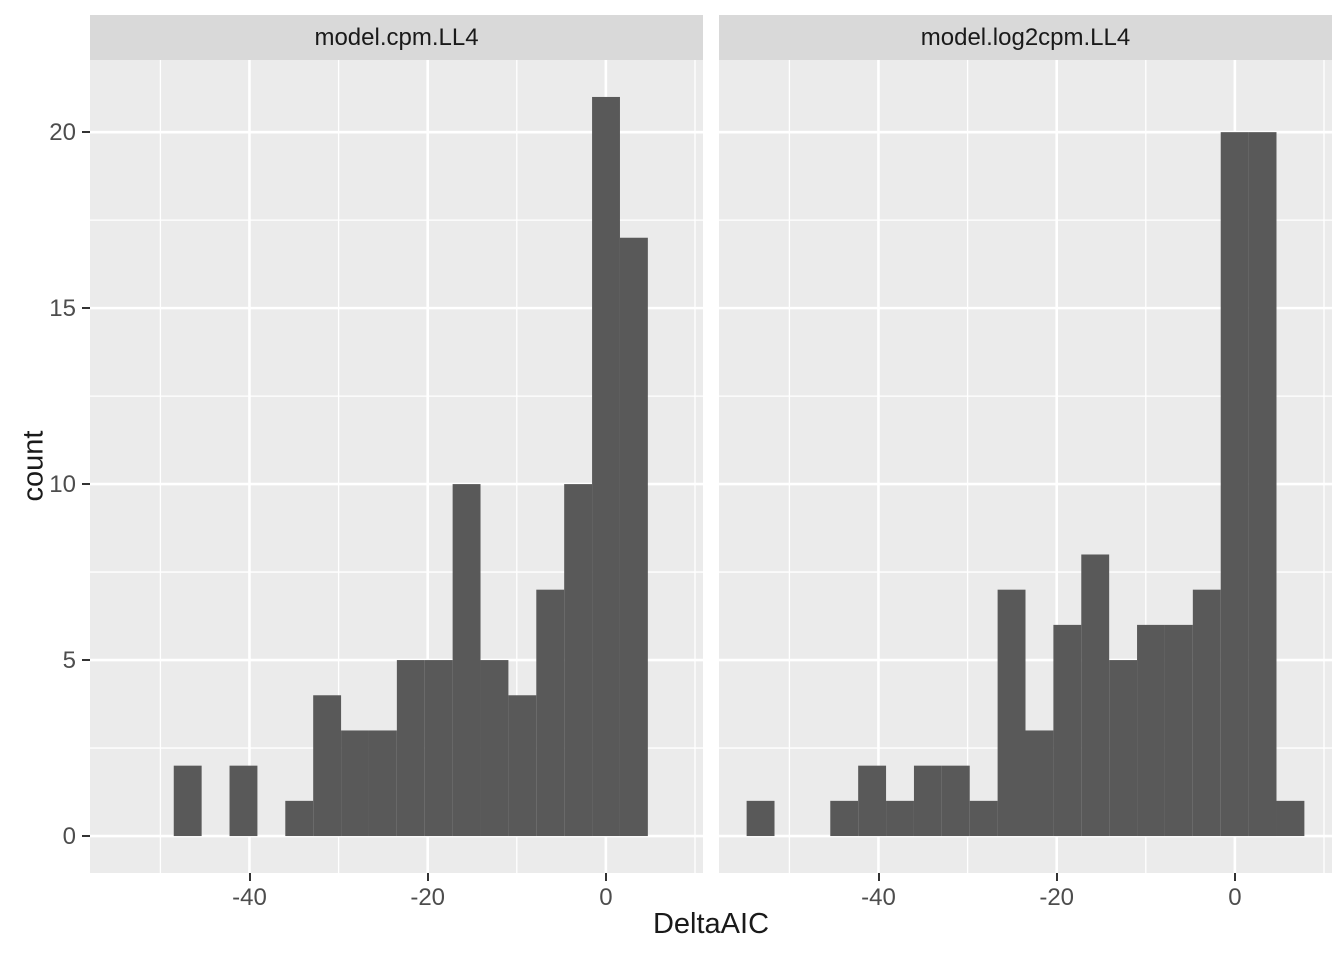 This screenshot has height=960, width=1344. Describe the element at coordinates (62, 309) in the screenshot. I see `y-tick-label: 15` at that location.